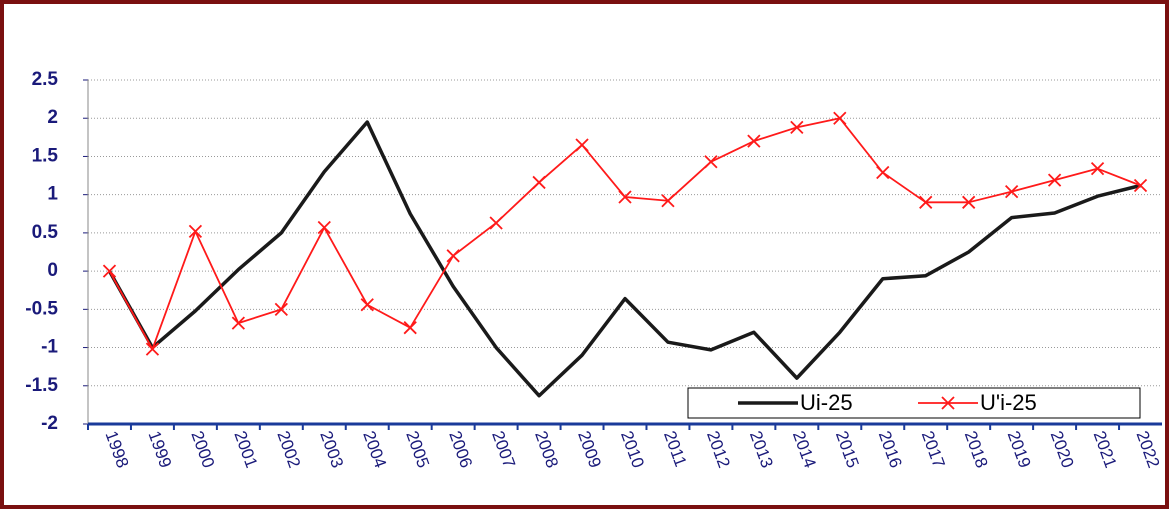 This screenshot has width=1169, height=509. I want to click on y-tick-label: -2, so click(49, 423).